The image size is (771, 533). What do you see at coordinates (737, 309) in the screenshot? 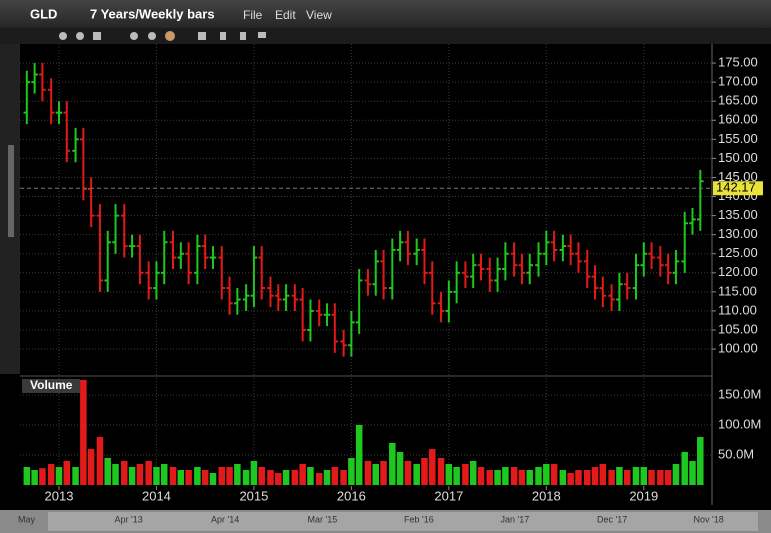
I see `y-tick-label: 110.00` at bounding box center [737, 309].